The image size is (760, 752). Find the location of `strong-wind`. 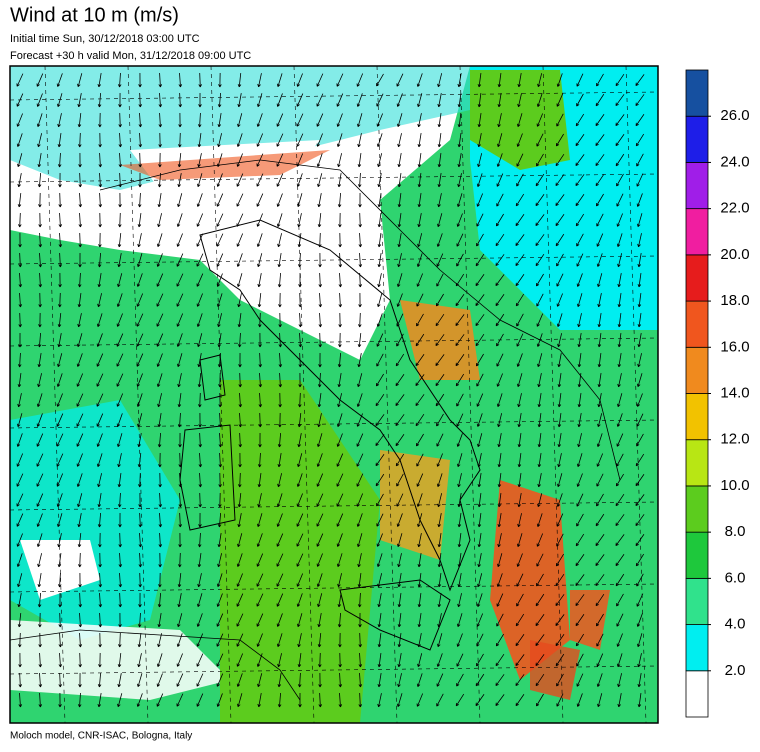

strong-wind is located at coordinates (590, 620).